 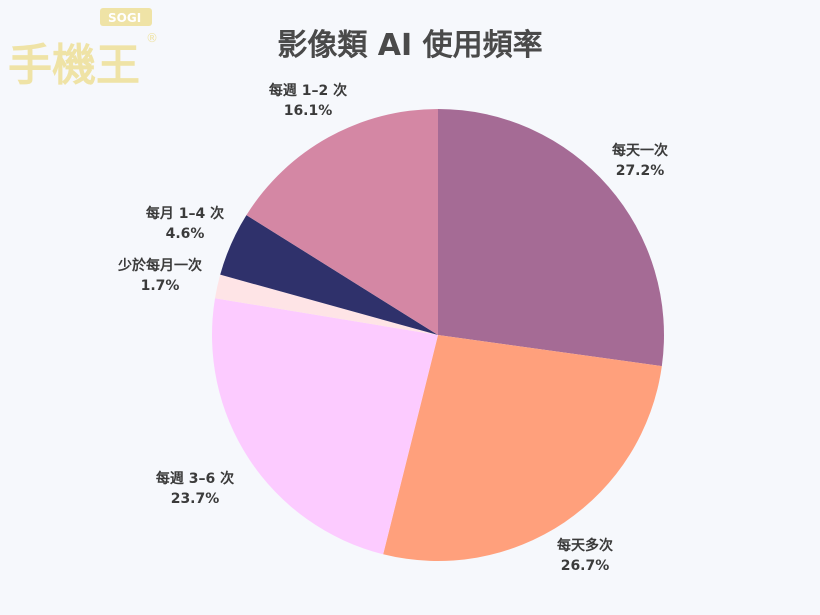 What do you see at coordinates (640, 150) in the screenshot?
I see `slice-category-label: 每天一次` at bounding box center [640, 150].